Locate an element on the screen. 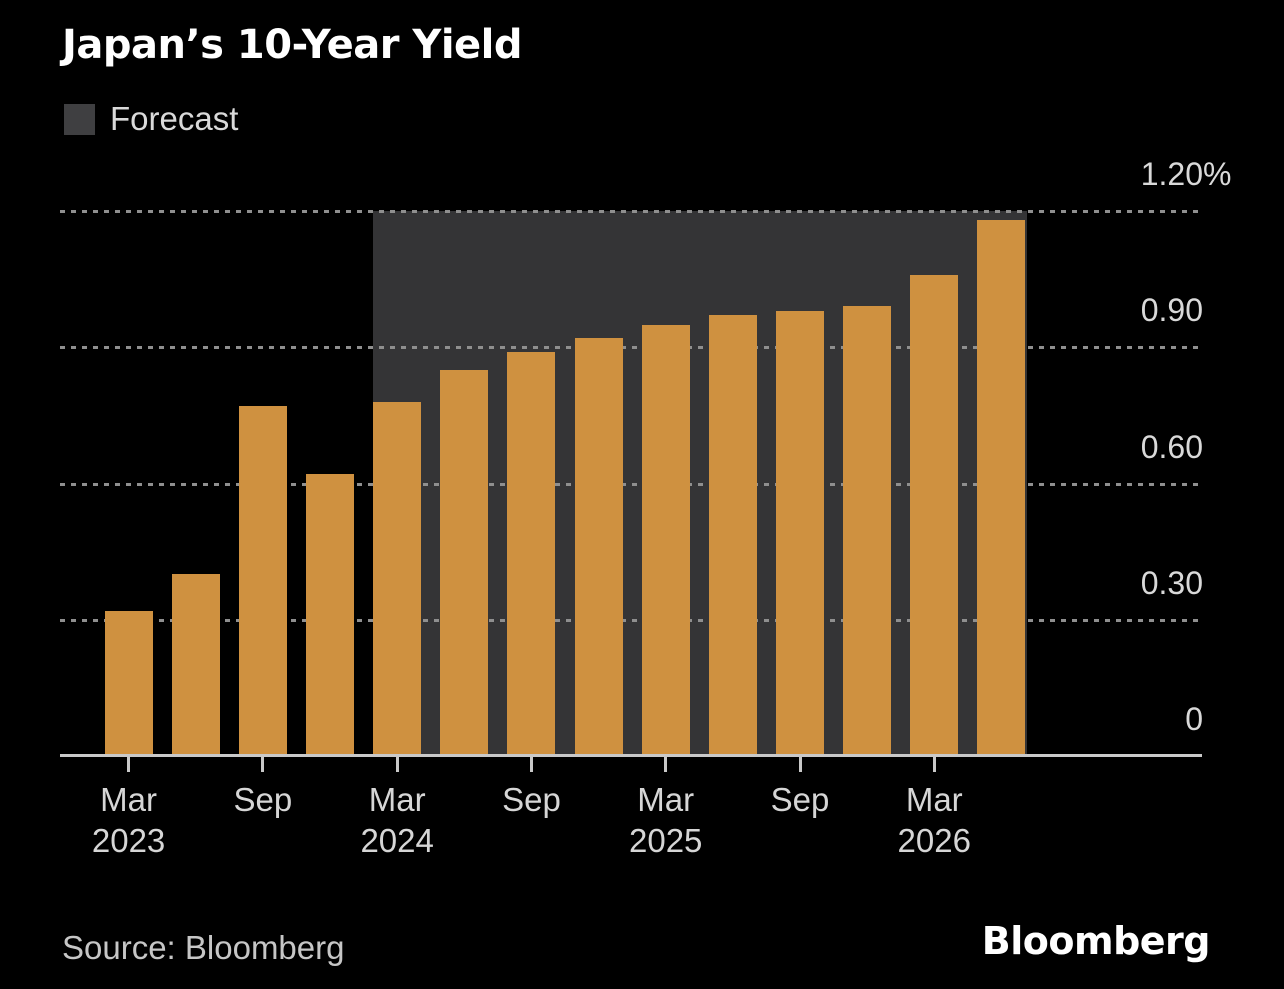 The image size is (1284, 989). gridline-0.90 is located at coordinates (631, 348).